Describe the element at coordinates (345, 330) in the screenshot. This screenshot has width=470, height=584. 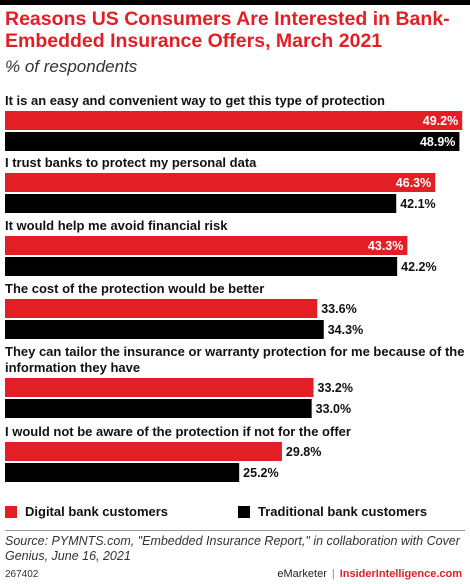
I see `value-label-traditional: 34.3%` at that location.